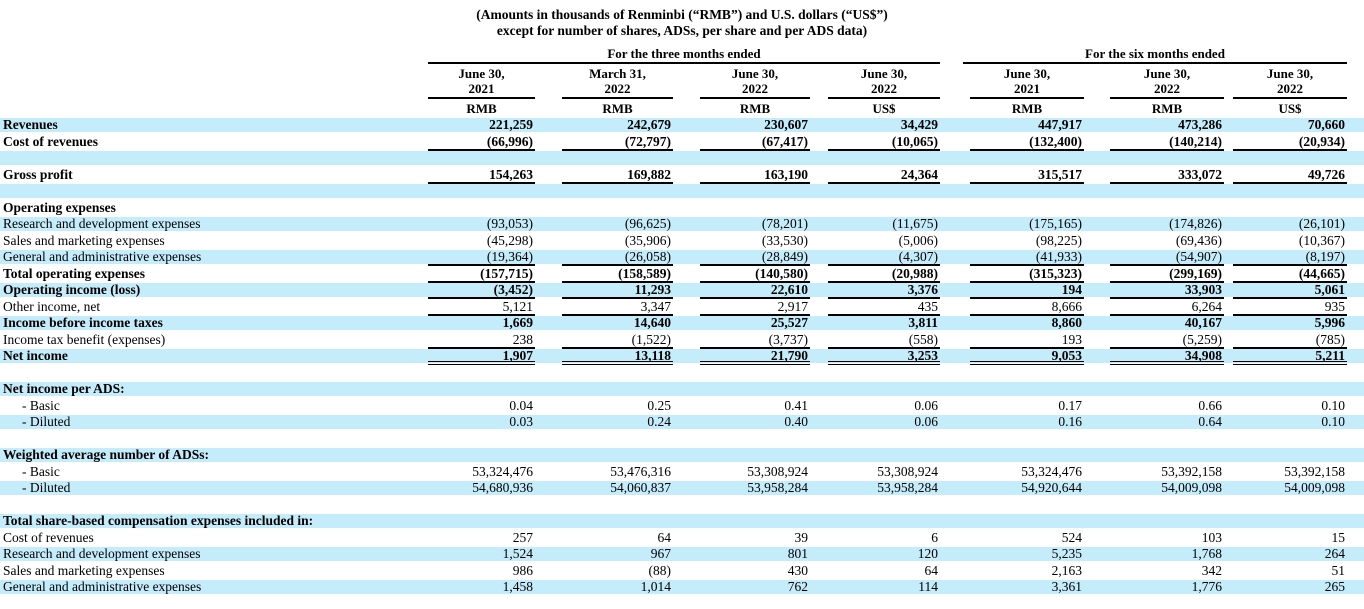 This screenshot has height=609, width=1364. I want to click on cell-value: 40,167, so click(1203, 322).